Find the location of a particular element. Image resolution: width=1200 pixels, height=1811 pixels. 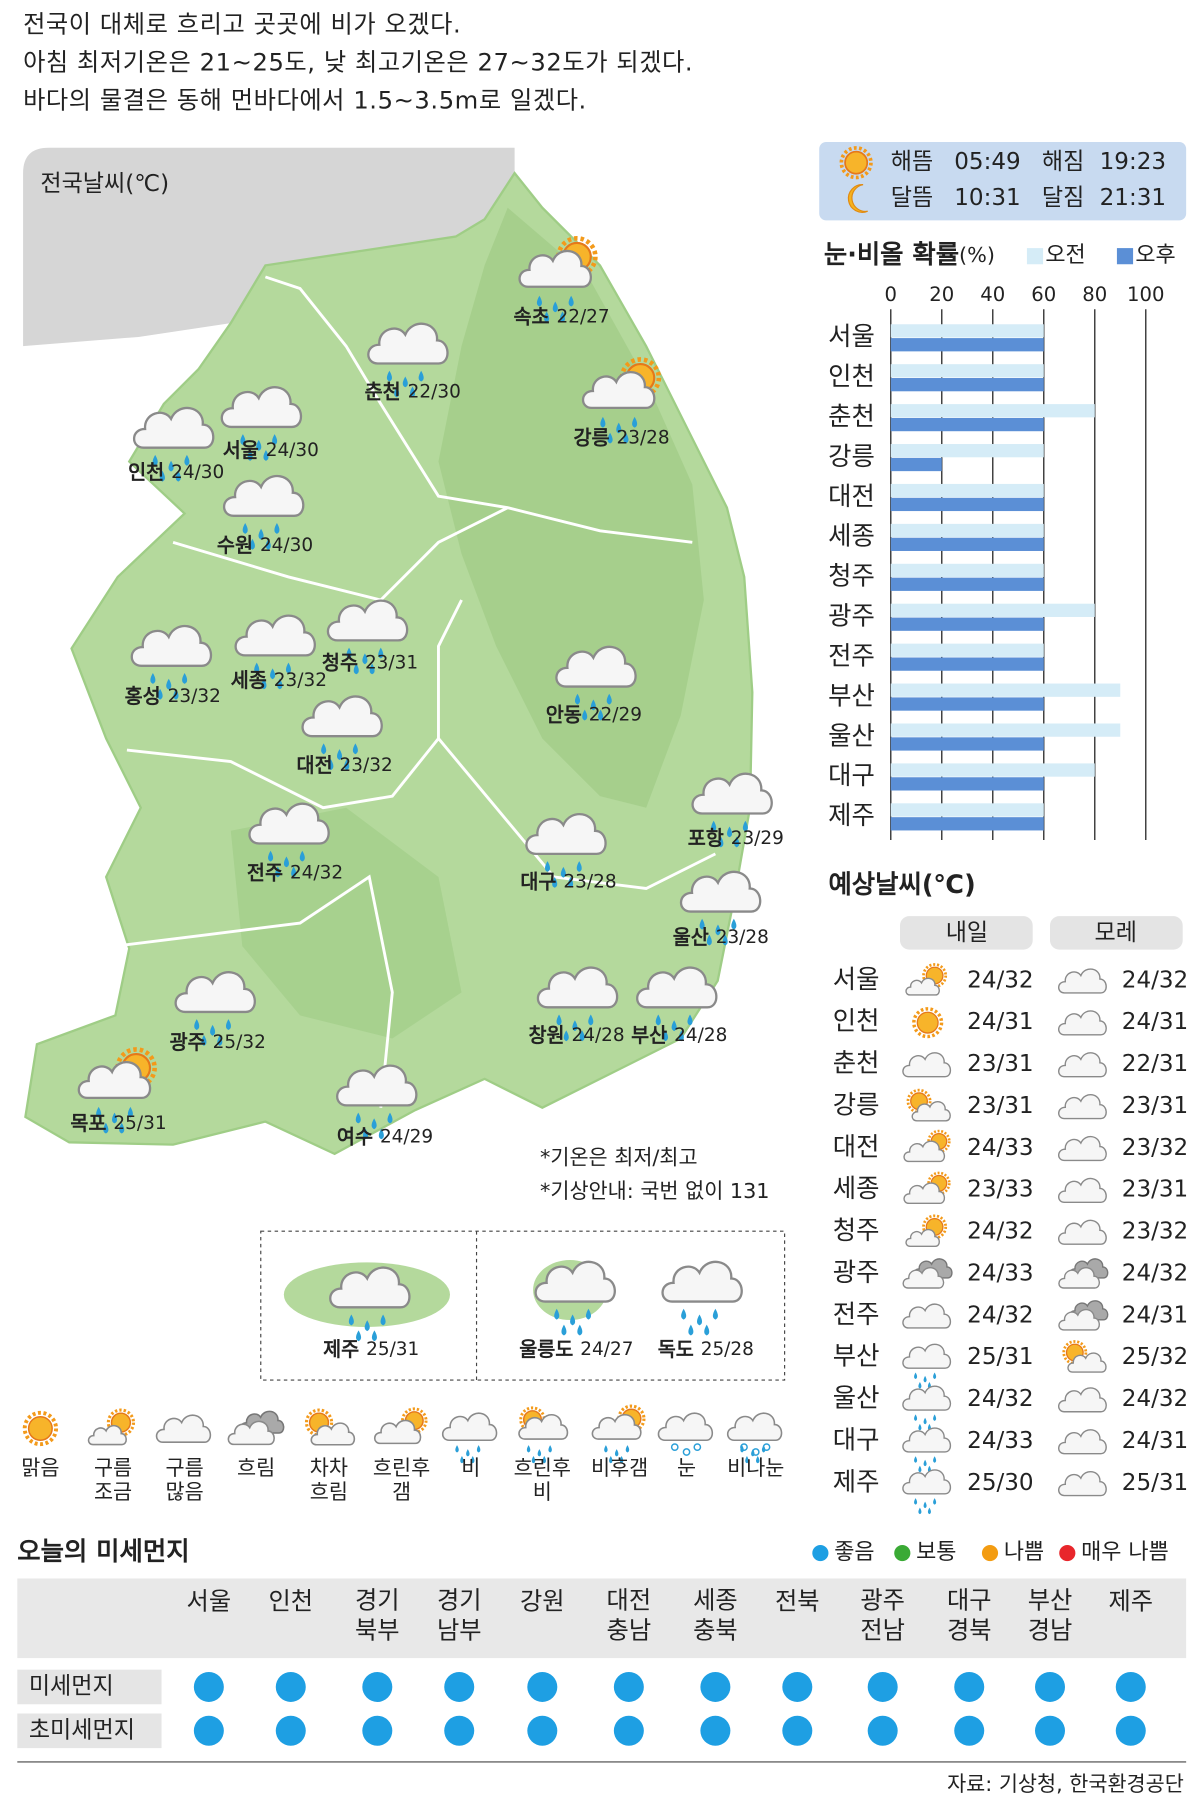

city-name: 홍성 is located at coordinates (143, 695).